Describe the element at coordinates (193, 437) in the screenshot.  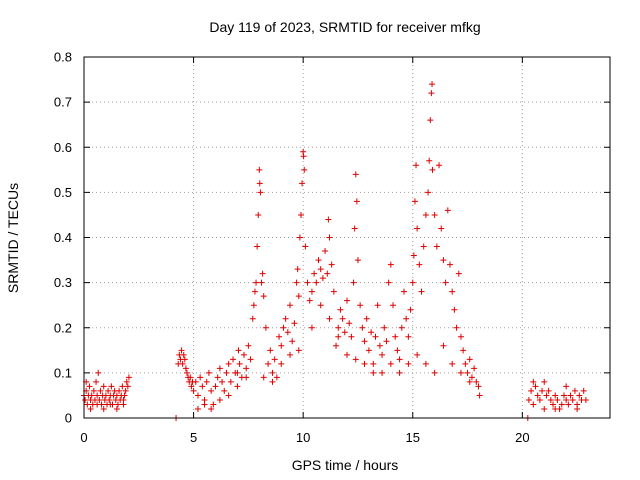
I see `x-tick-label: 5` at that location.